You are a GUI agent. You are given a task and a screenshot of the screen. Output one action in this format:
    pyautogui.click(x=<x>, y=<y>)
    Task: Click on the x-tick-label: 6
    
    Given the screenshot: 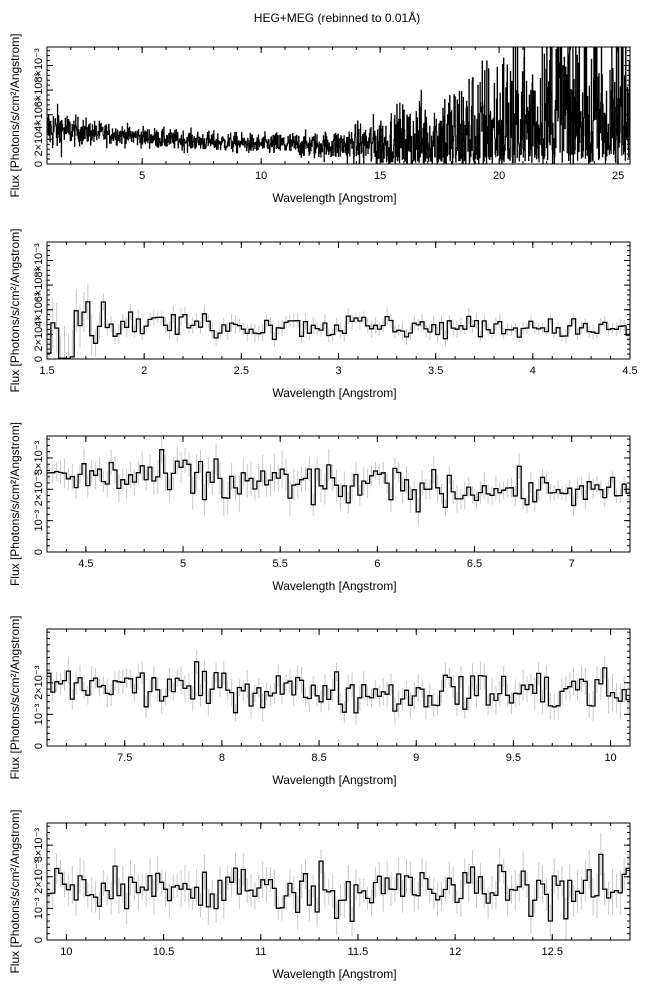 What is the action you would take?
    pyautogui.click(x=377, y=564)
    